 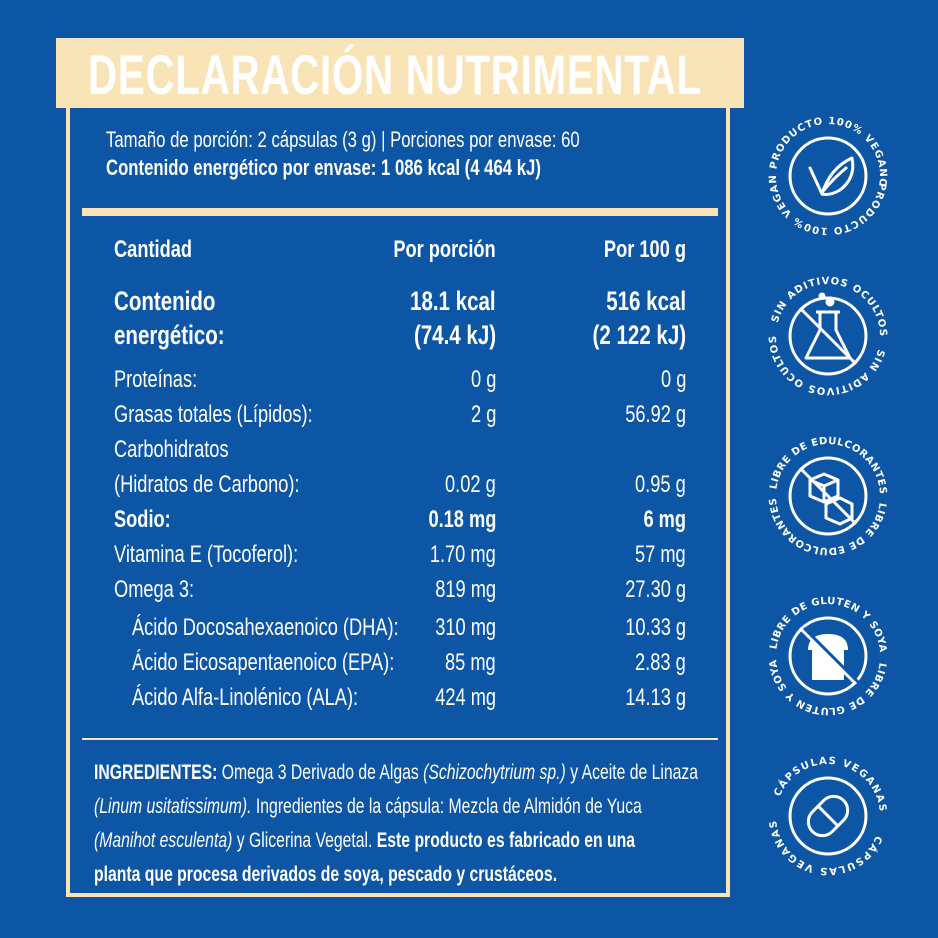 I want to click on title-band, so click(x=400, y=73).